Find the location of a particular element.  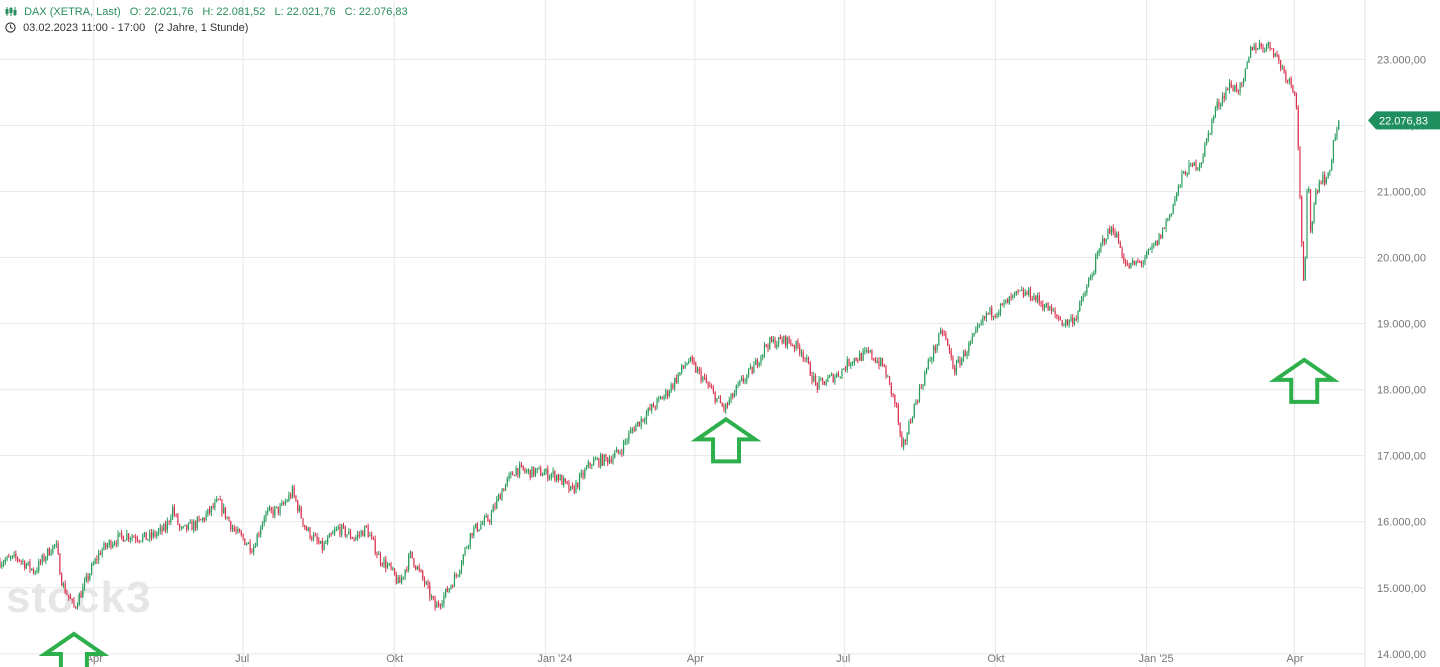

candlestick-icon is located at coordinates (11, 11).